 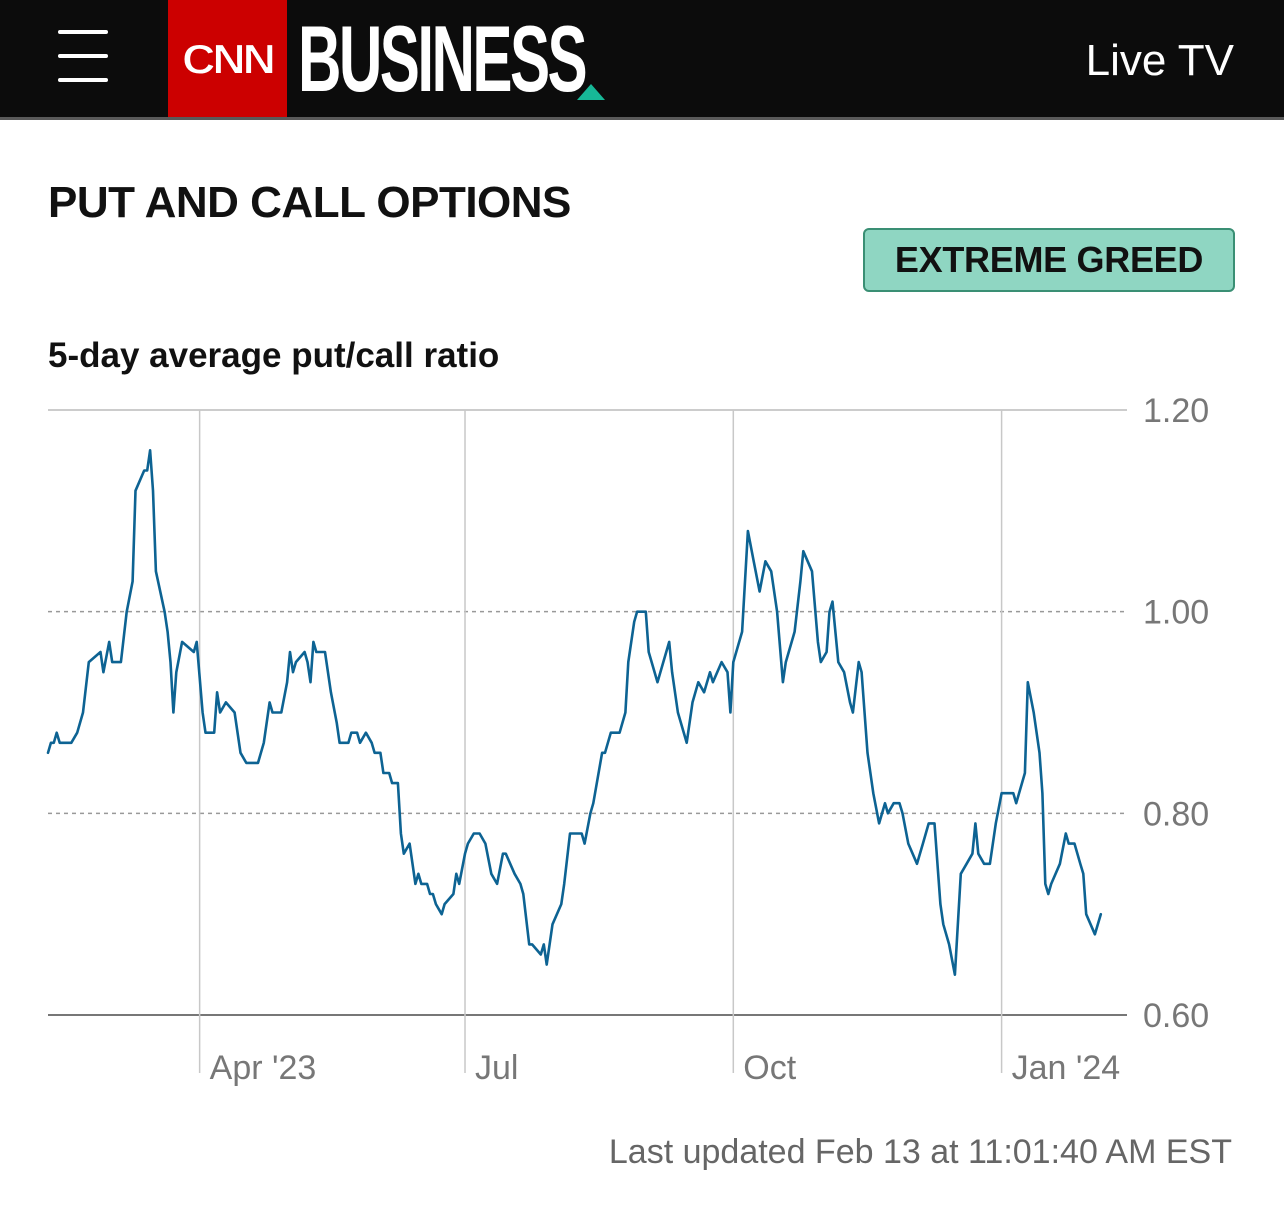 I want to click on business-section-title: BUSINESS, so click(x=443, y=58).